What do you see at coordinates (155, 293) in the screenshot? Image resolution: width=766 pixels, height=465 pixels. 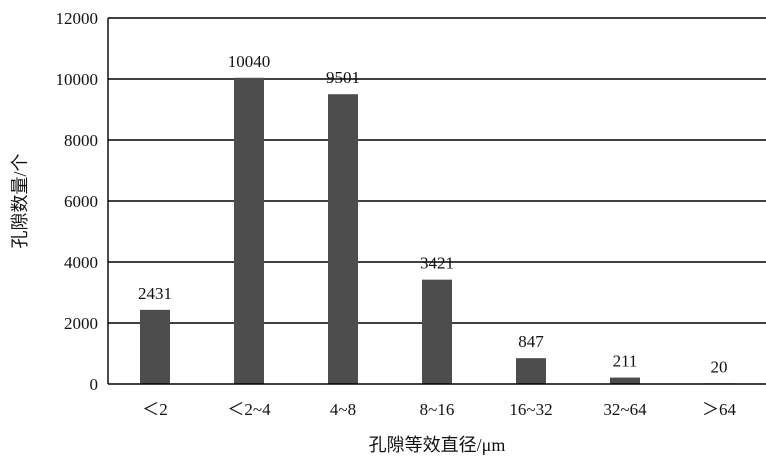 I see `data-label: 2431` at bounding box center [155, 293].